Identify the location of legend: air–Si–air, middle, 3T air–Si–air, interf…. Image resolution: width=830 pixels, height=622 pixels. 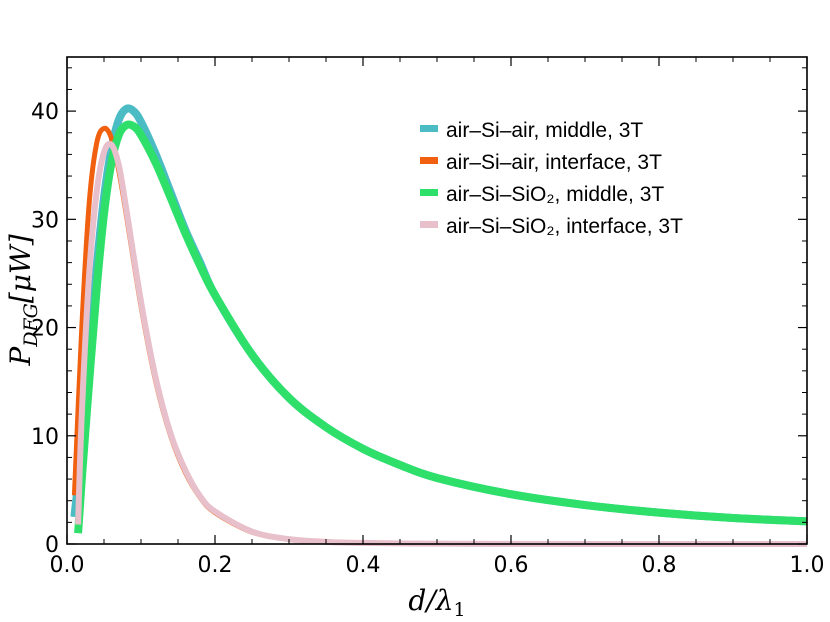
(551, 178).